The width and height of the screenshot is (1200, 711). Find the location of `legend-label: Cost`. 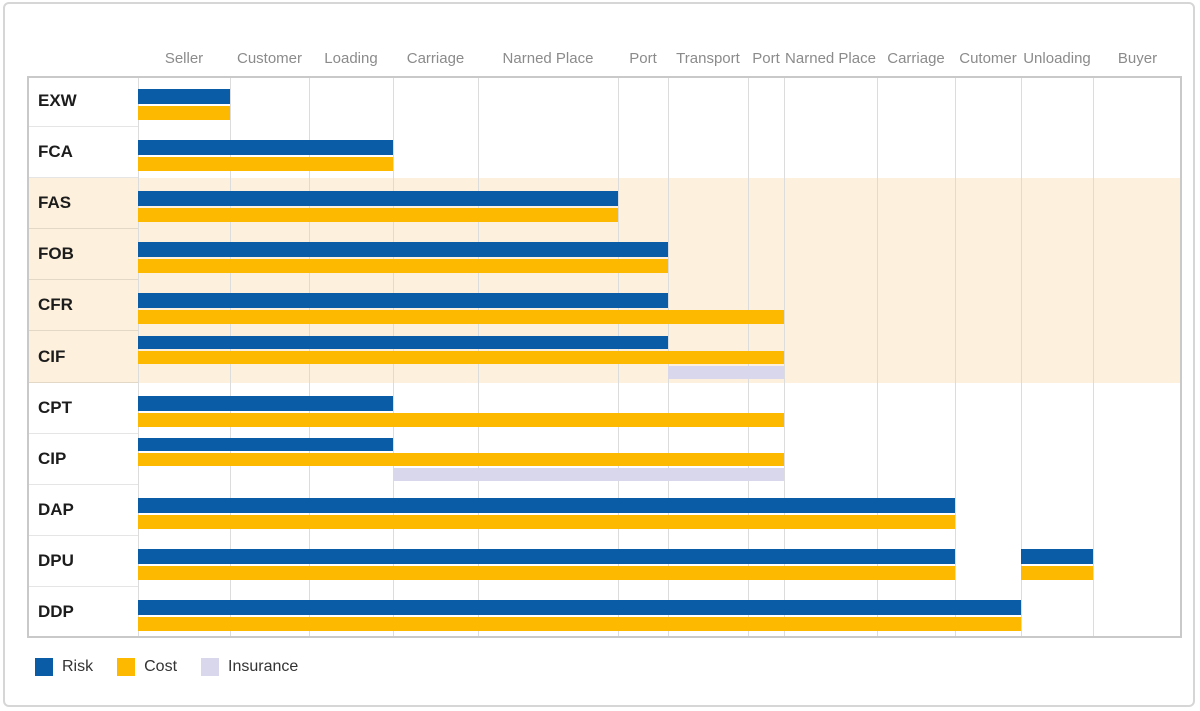

legend-label: Cost is located at coordinates (161, 666).